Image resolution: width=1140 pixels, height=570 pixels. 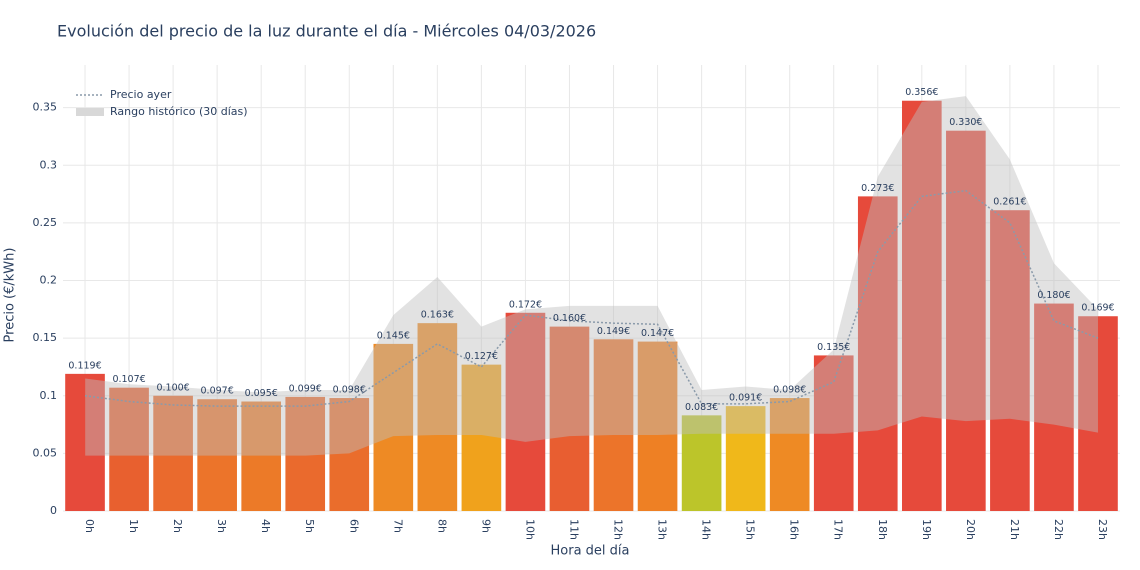 I want to click on x-tick-label: 8h, so click(x=441, y=526).